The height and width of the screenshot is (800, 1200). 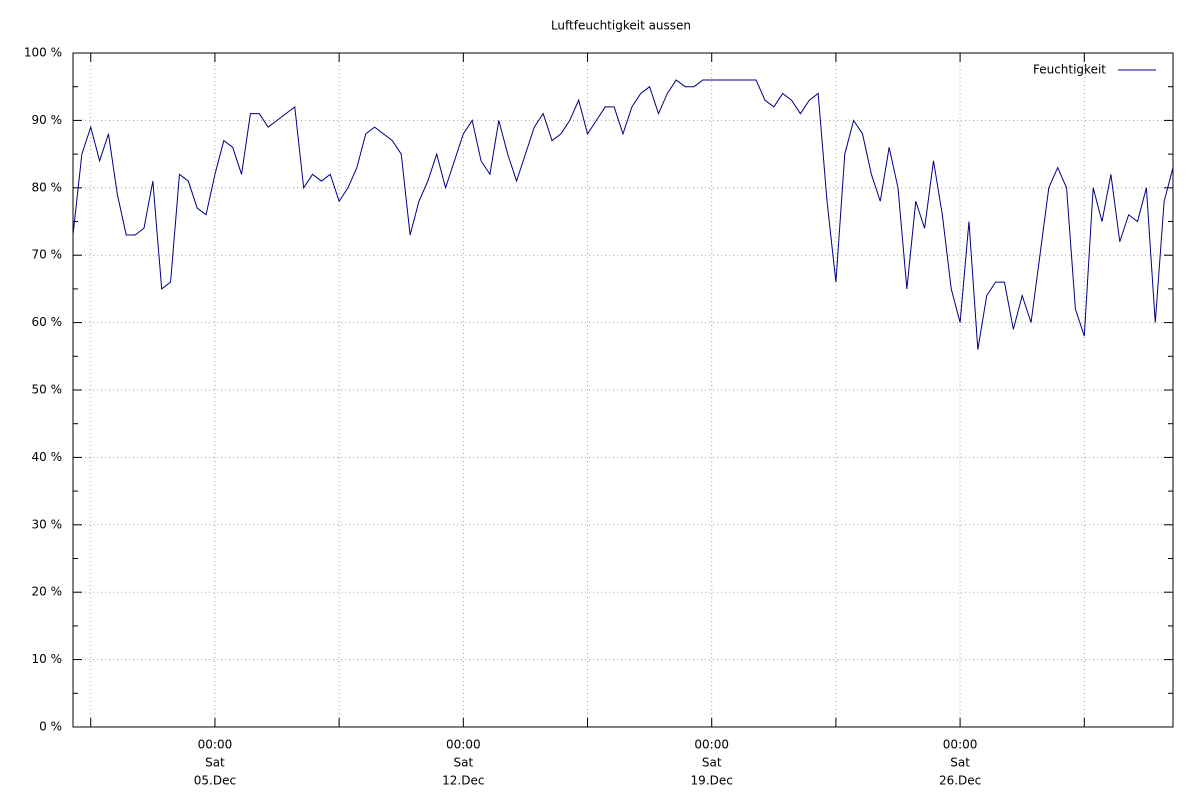 What do you see at coordinates (960, 781) in the screenshot?
I see `x-tick-label: 26.Dec` at bounding box center [960, 781].